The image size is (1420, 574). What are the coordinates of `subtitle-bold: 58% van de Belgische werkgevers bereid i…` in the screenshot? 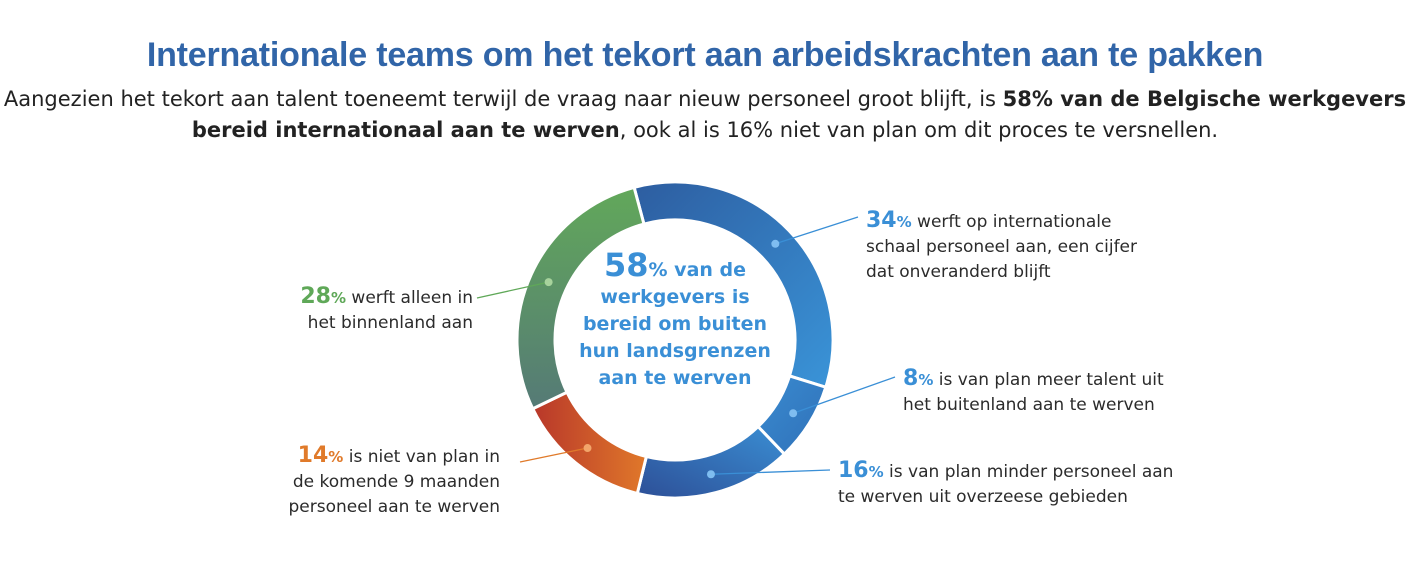 It's located at (799, 114).